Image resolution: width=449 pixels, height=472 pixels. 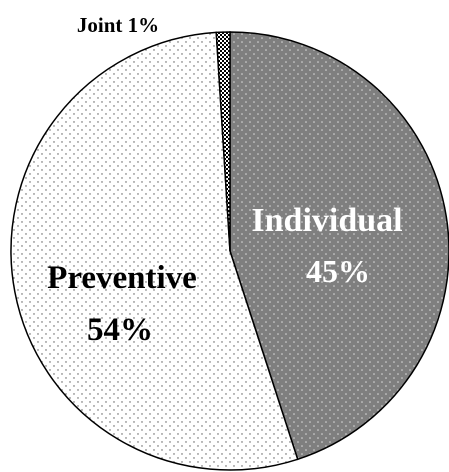 I want to click on slice-label-individual: Individual, so click(x=326, y=220).